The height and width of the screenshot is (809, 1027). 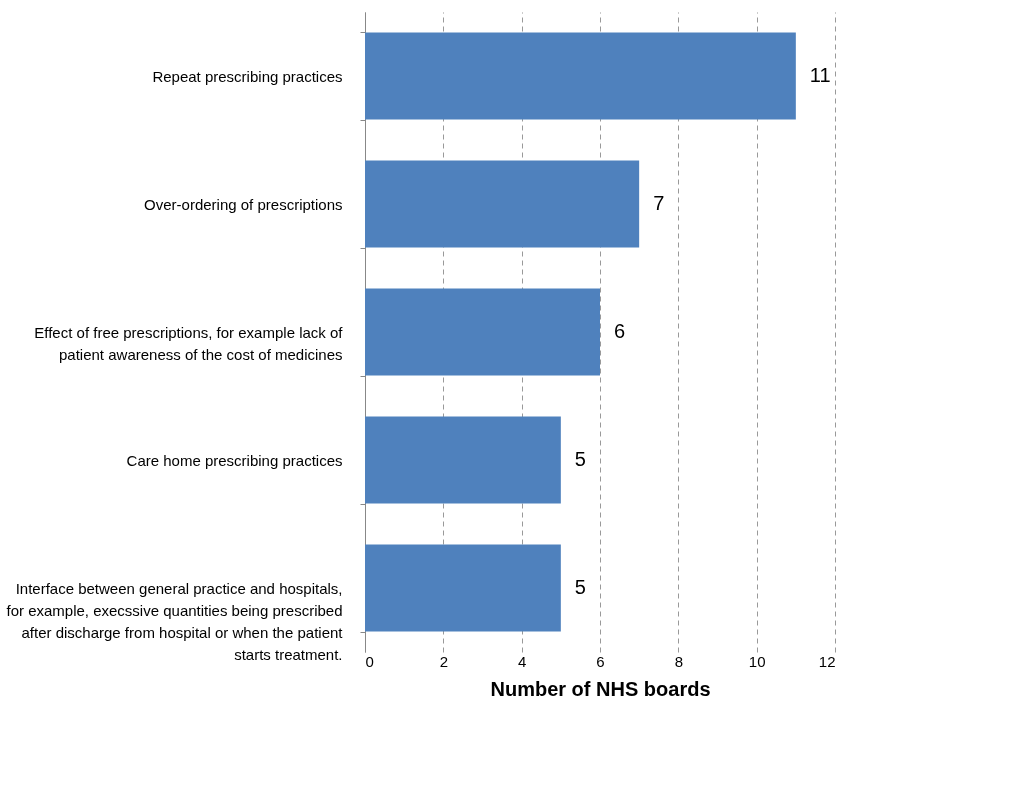 What do you see at coordinates (820, 75) in the screenshot?
I see `data-label: 11` at bounding box center [820, 75].